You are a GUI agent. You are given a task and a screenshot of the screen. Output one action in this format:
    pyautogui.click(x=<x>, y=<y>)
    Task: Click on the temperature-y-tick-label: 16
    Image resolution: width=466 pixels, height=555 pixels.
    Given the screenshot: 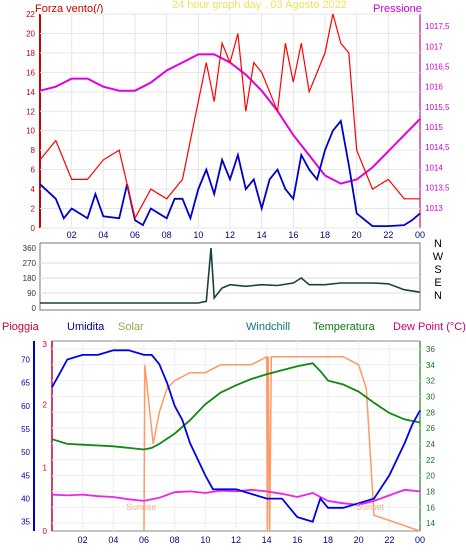 What is the action you would take?
    pyautogui.click(x=430, y=507)
    